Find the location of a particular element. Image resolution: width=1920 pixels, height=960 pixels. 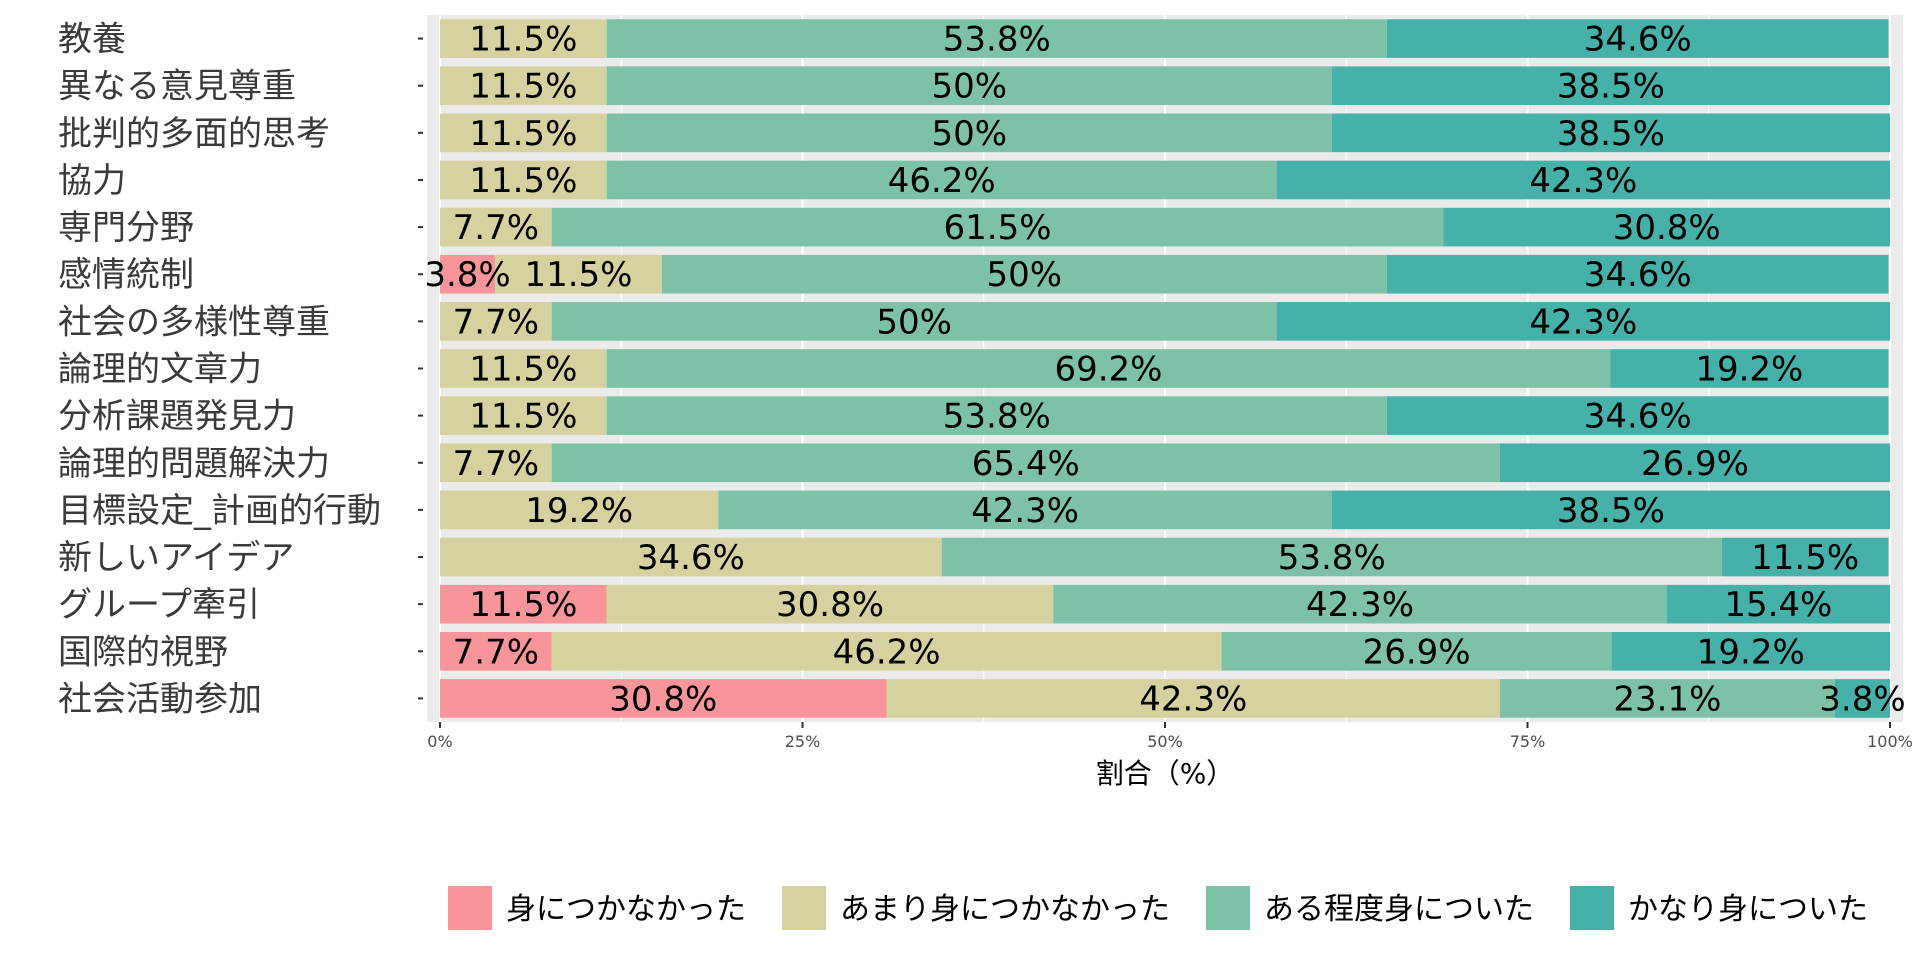

x-tick-label: 0% is located at coordinates (439, 741).